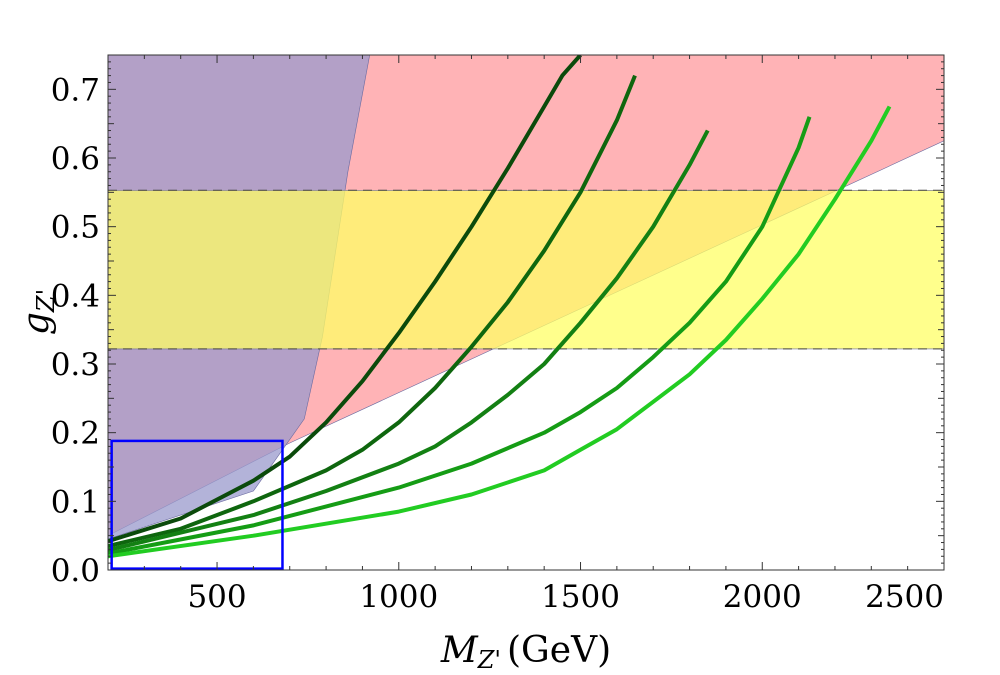  I want to click on y-tick-label: 0.6, so click(75, 159).